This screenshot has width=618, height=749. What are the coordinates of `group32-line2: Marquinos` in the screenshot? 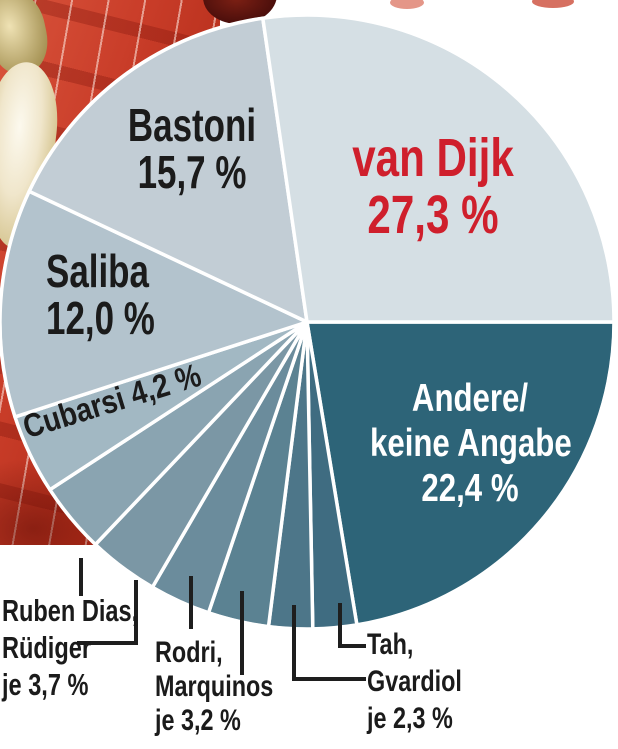 It's located at (214, 686).